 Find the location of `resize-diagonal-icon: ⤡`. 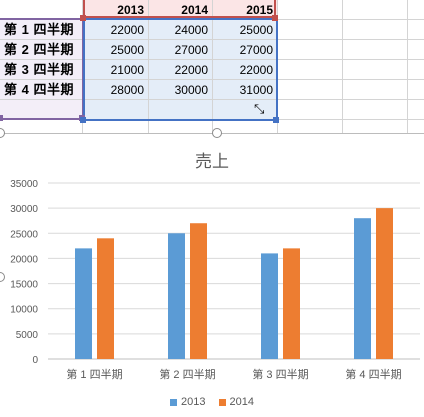

resize-diagonal-icon: ⤡ is located at coordinates (259, 108).